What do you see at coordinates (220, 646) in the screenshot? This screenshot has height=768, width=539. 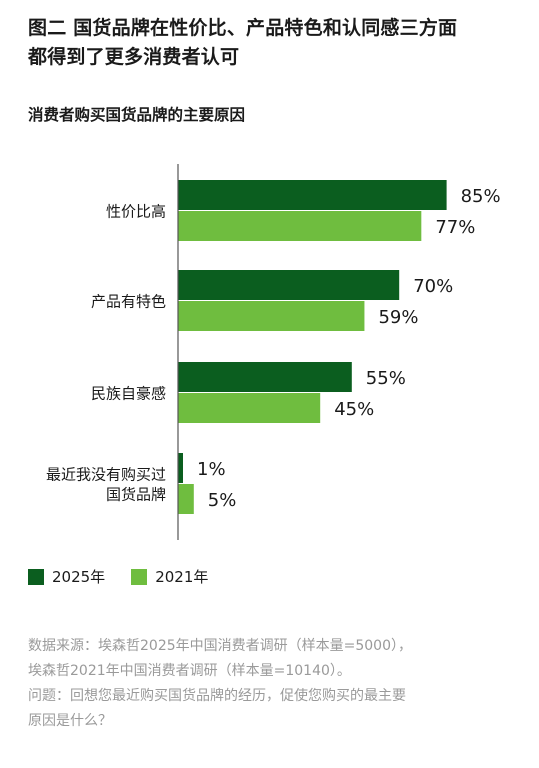 I see `source-line-1: 数据来源：埃森哲2025年中国消费者调研（样本量=5000），` at bounding box center [220, 646].